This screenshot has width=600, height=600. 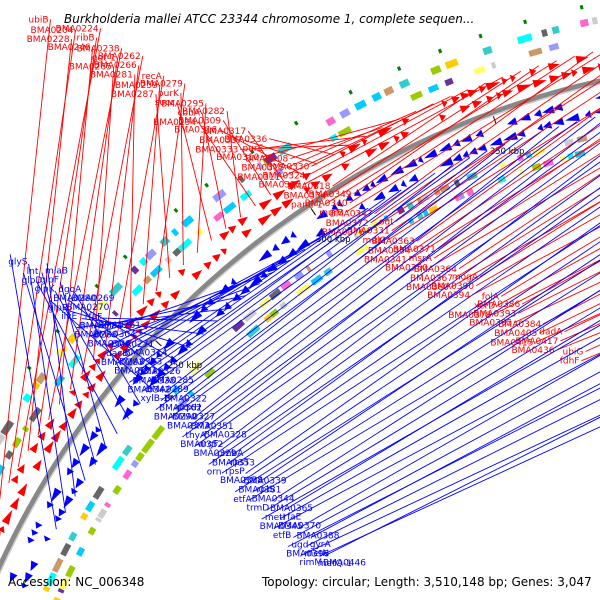 What do you see at coordinates (212, 427) in the screenshot?
I see `reverse-gene-label: BMA0351` at bounding box center [212, 427].